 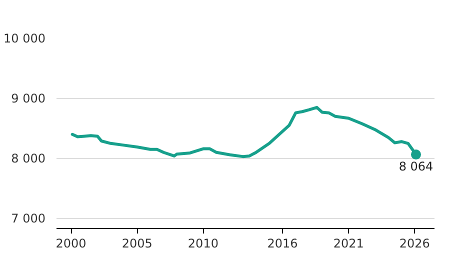 What do you see at coordinates (414, 243) in the screenshot?
I see `x-tick-label: 2026` at bounding box center [414, 243].